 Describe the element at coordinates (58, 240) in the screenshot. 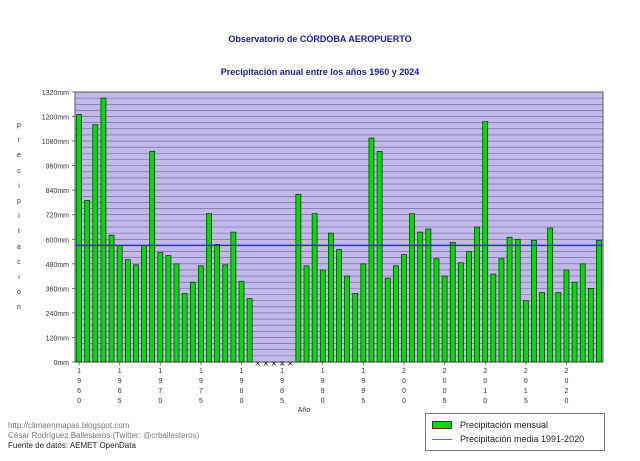

I see `y-tick-label: 600mm` at that location.